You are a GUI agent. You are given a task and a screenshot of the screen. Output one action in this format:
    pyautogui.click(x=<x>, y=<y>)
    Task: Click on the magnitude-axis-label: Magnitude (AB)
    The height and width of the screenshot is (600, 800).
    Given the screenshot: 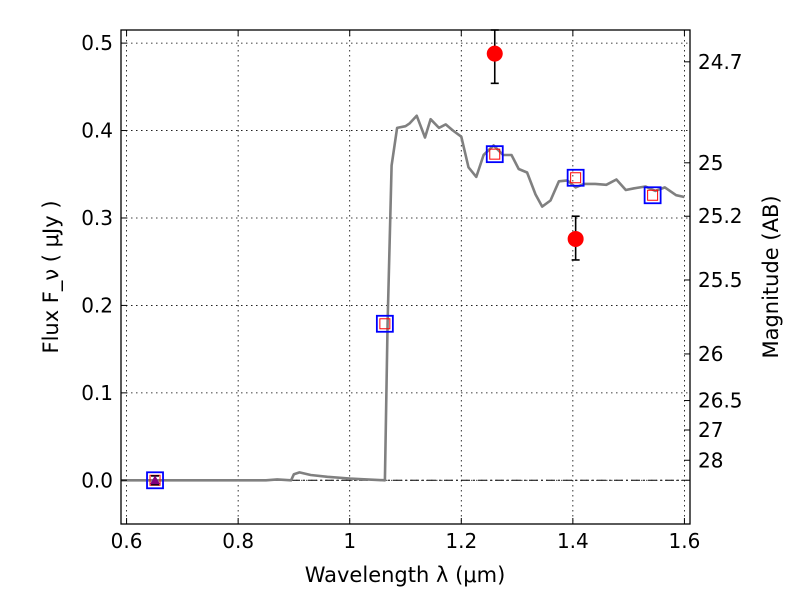 What is the action you would take?
    pyautogui.click(x=771, y=276)
    